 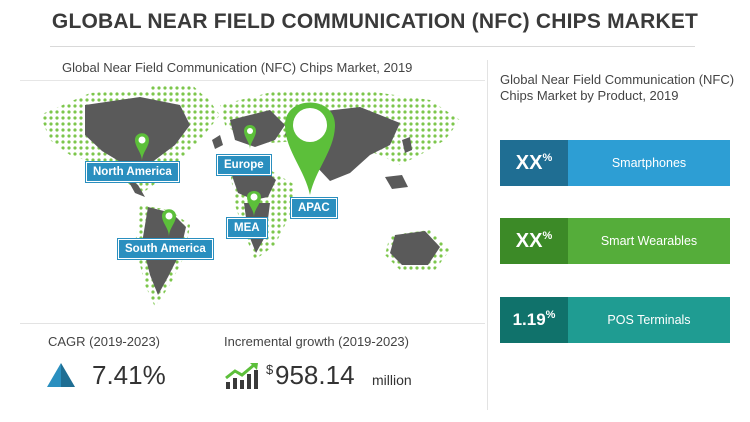 What do you see at coordinates (241, 376) in the screenshot?
I see `growth-chart-icon` at bounding box center [241, 376].